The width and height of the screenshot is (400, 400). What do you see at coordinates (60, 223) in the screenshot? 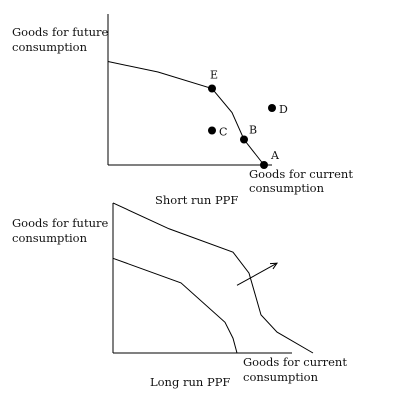
I see `long-run-ylabel-line-1: Goods for future` at bounding box center [60, 223].